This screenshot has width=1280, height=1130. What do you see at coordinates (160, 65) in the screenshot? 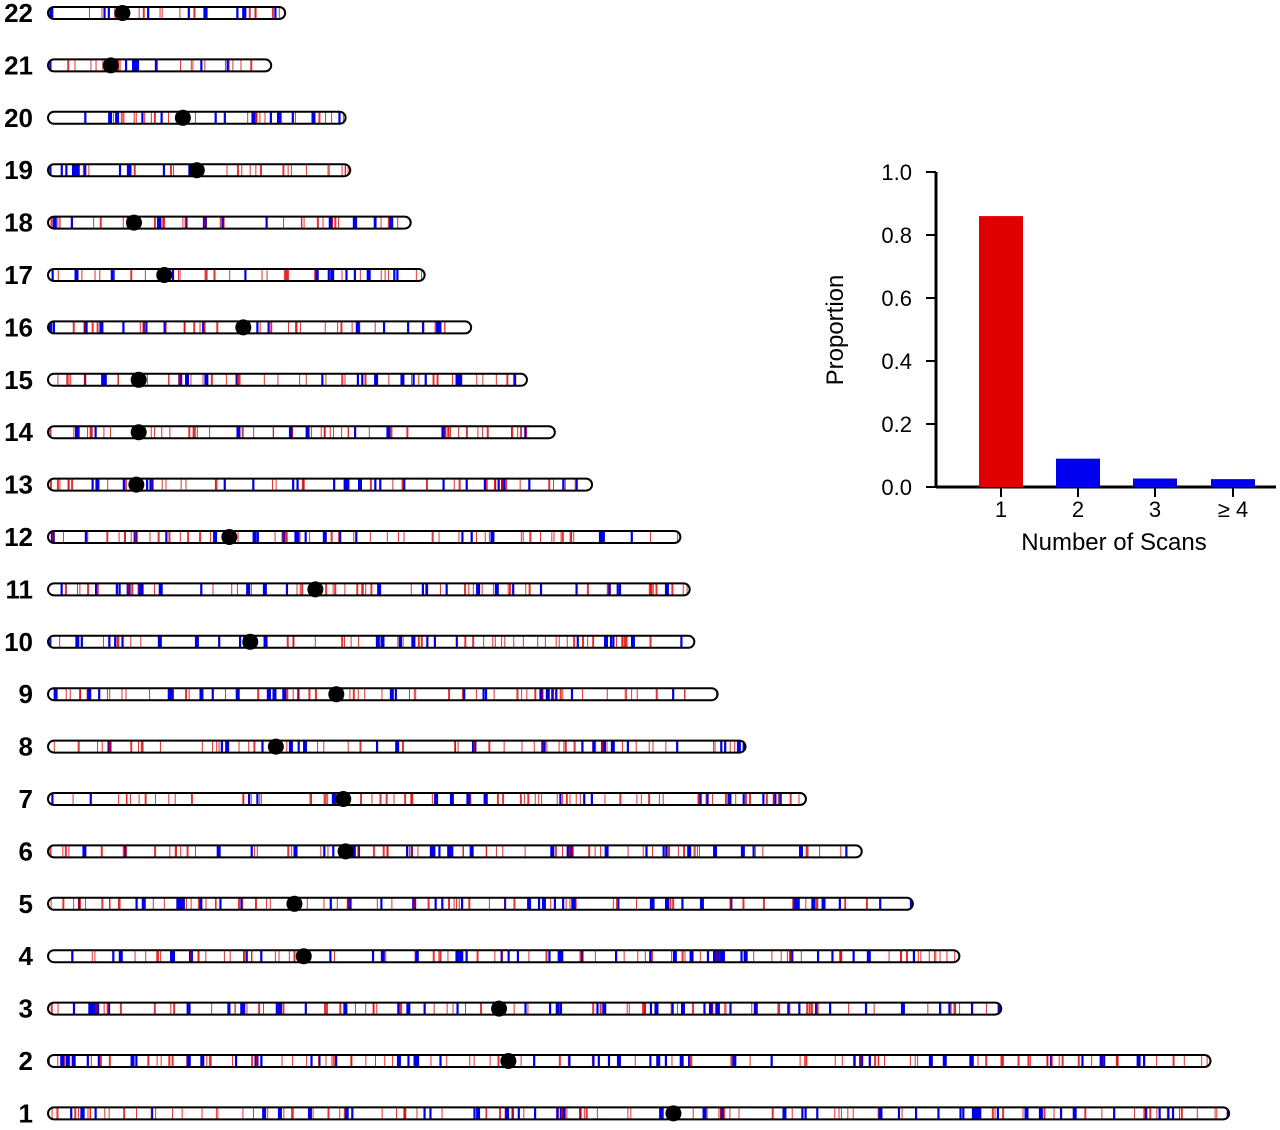
I see `chromosome-body` at bounding box center [160, 65].